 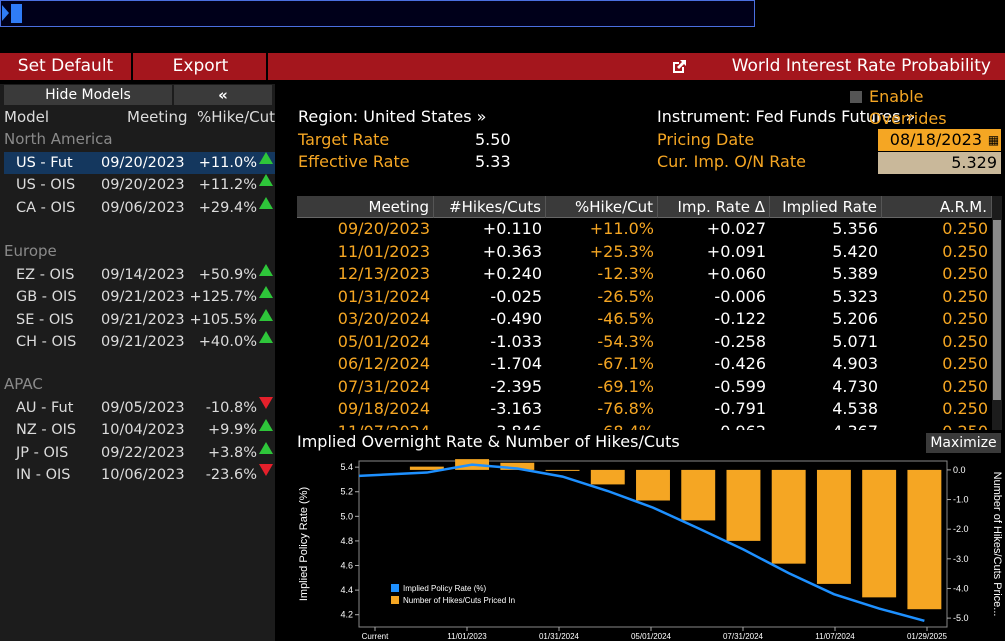 What do you see at coordinates (736, 228) in the screenshot?
I see `table-cell: +0.027` at bounding box center [736, 228].